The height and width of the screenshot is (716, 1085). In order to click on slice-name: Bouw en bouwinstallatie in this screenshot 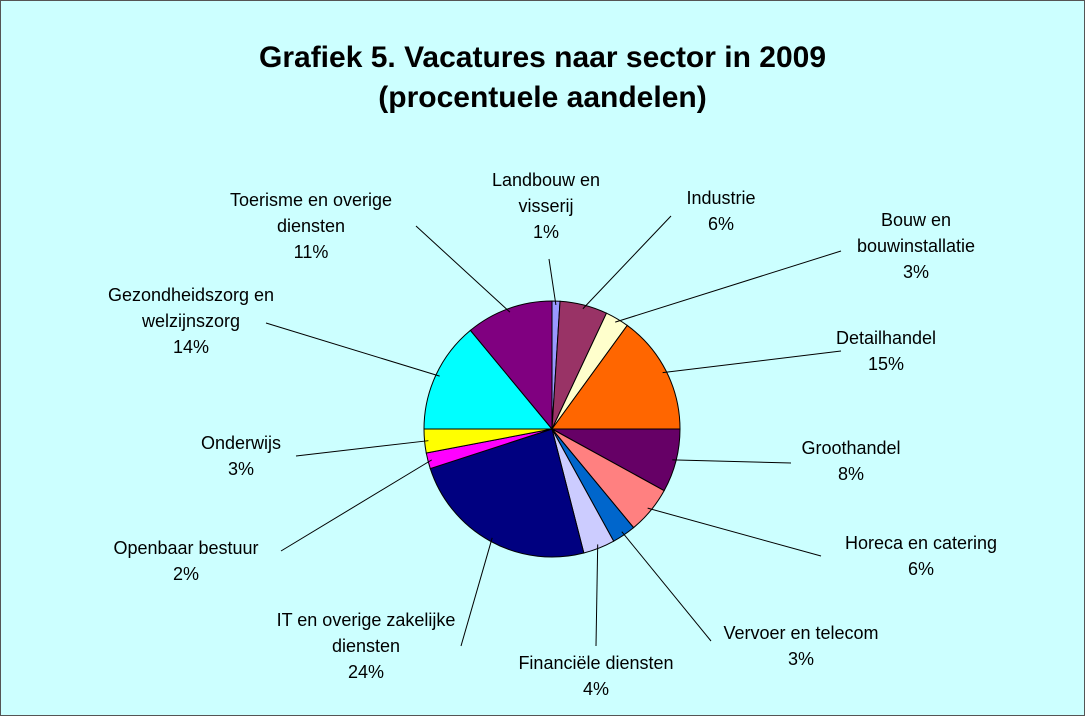, I will do `click(916, 233)`.